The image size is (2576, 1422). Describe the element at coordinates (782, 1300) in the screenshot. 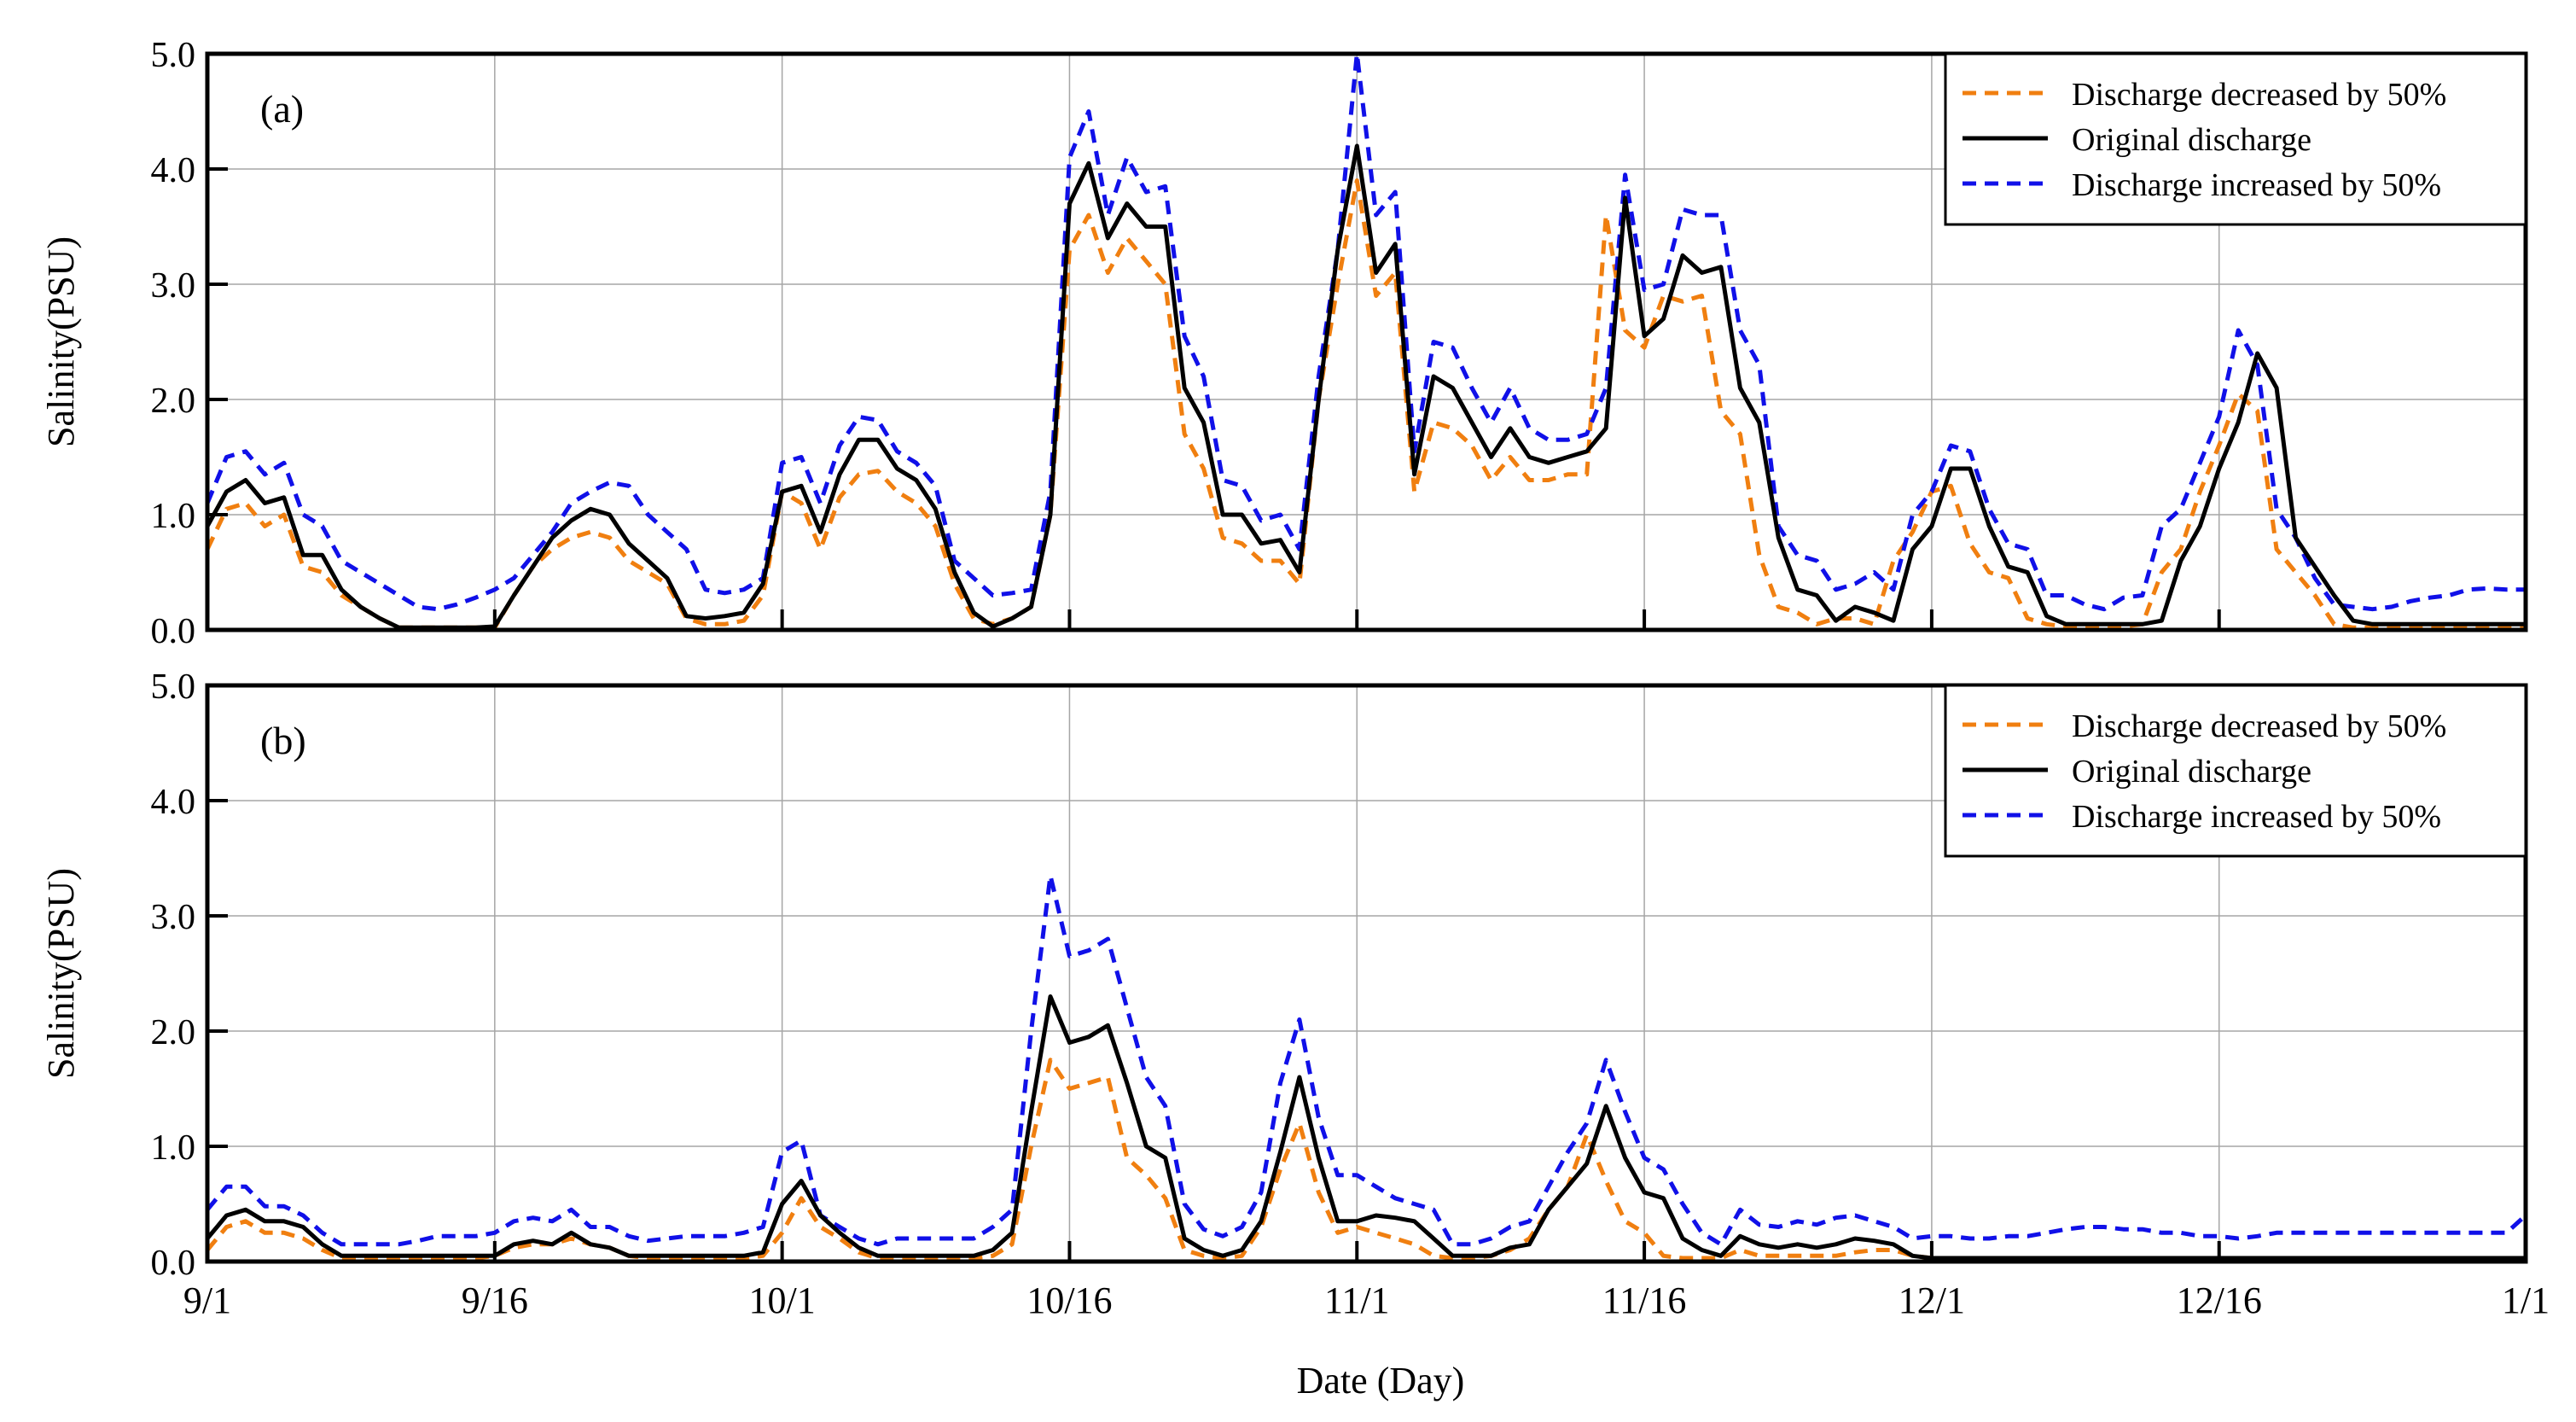

I see `x-tick-label: 10/1` at that location.